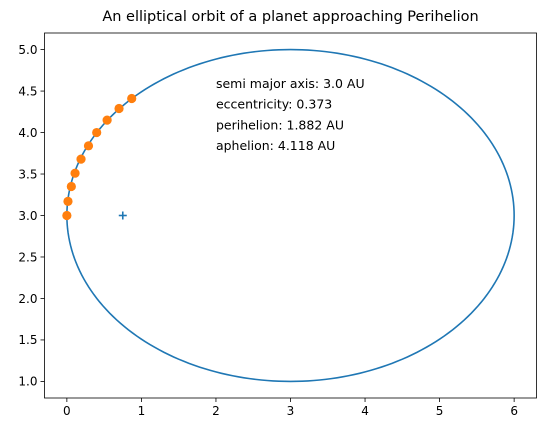 The height and width of the screenshot is (431, 544). Describe the element at coordinates (290, 83) in the screenshot. I see `annotation-line: semi major axis: 3.0 AU` at that location.